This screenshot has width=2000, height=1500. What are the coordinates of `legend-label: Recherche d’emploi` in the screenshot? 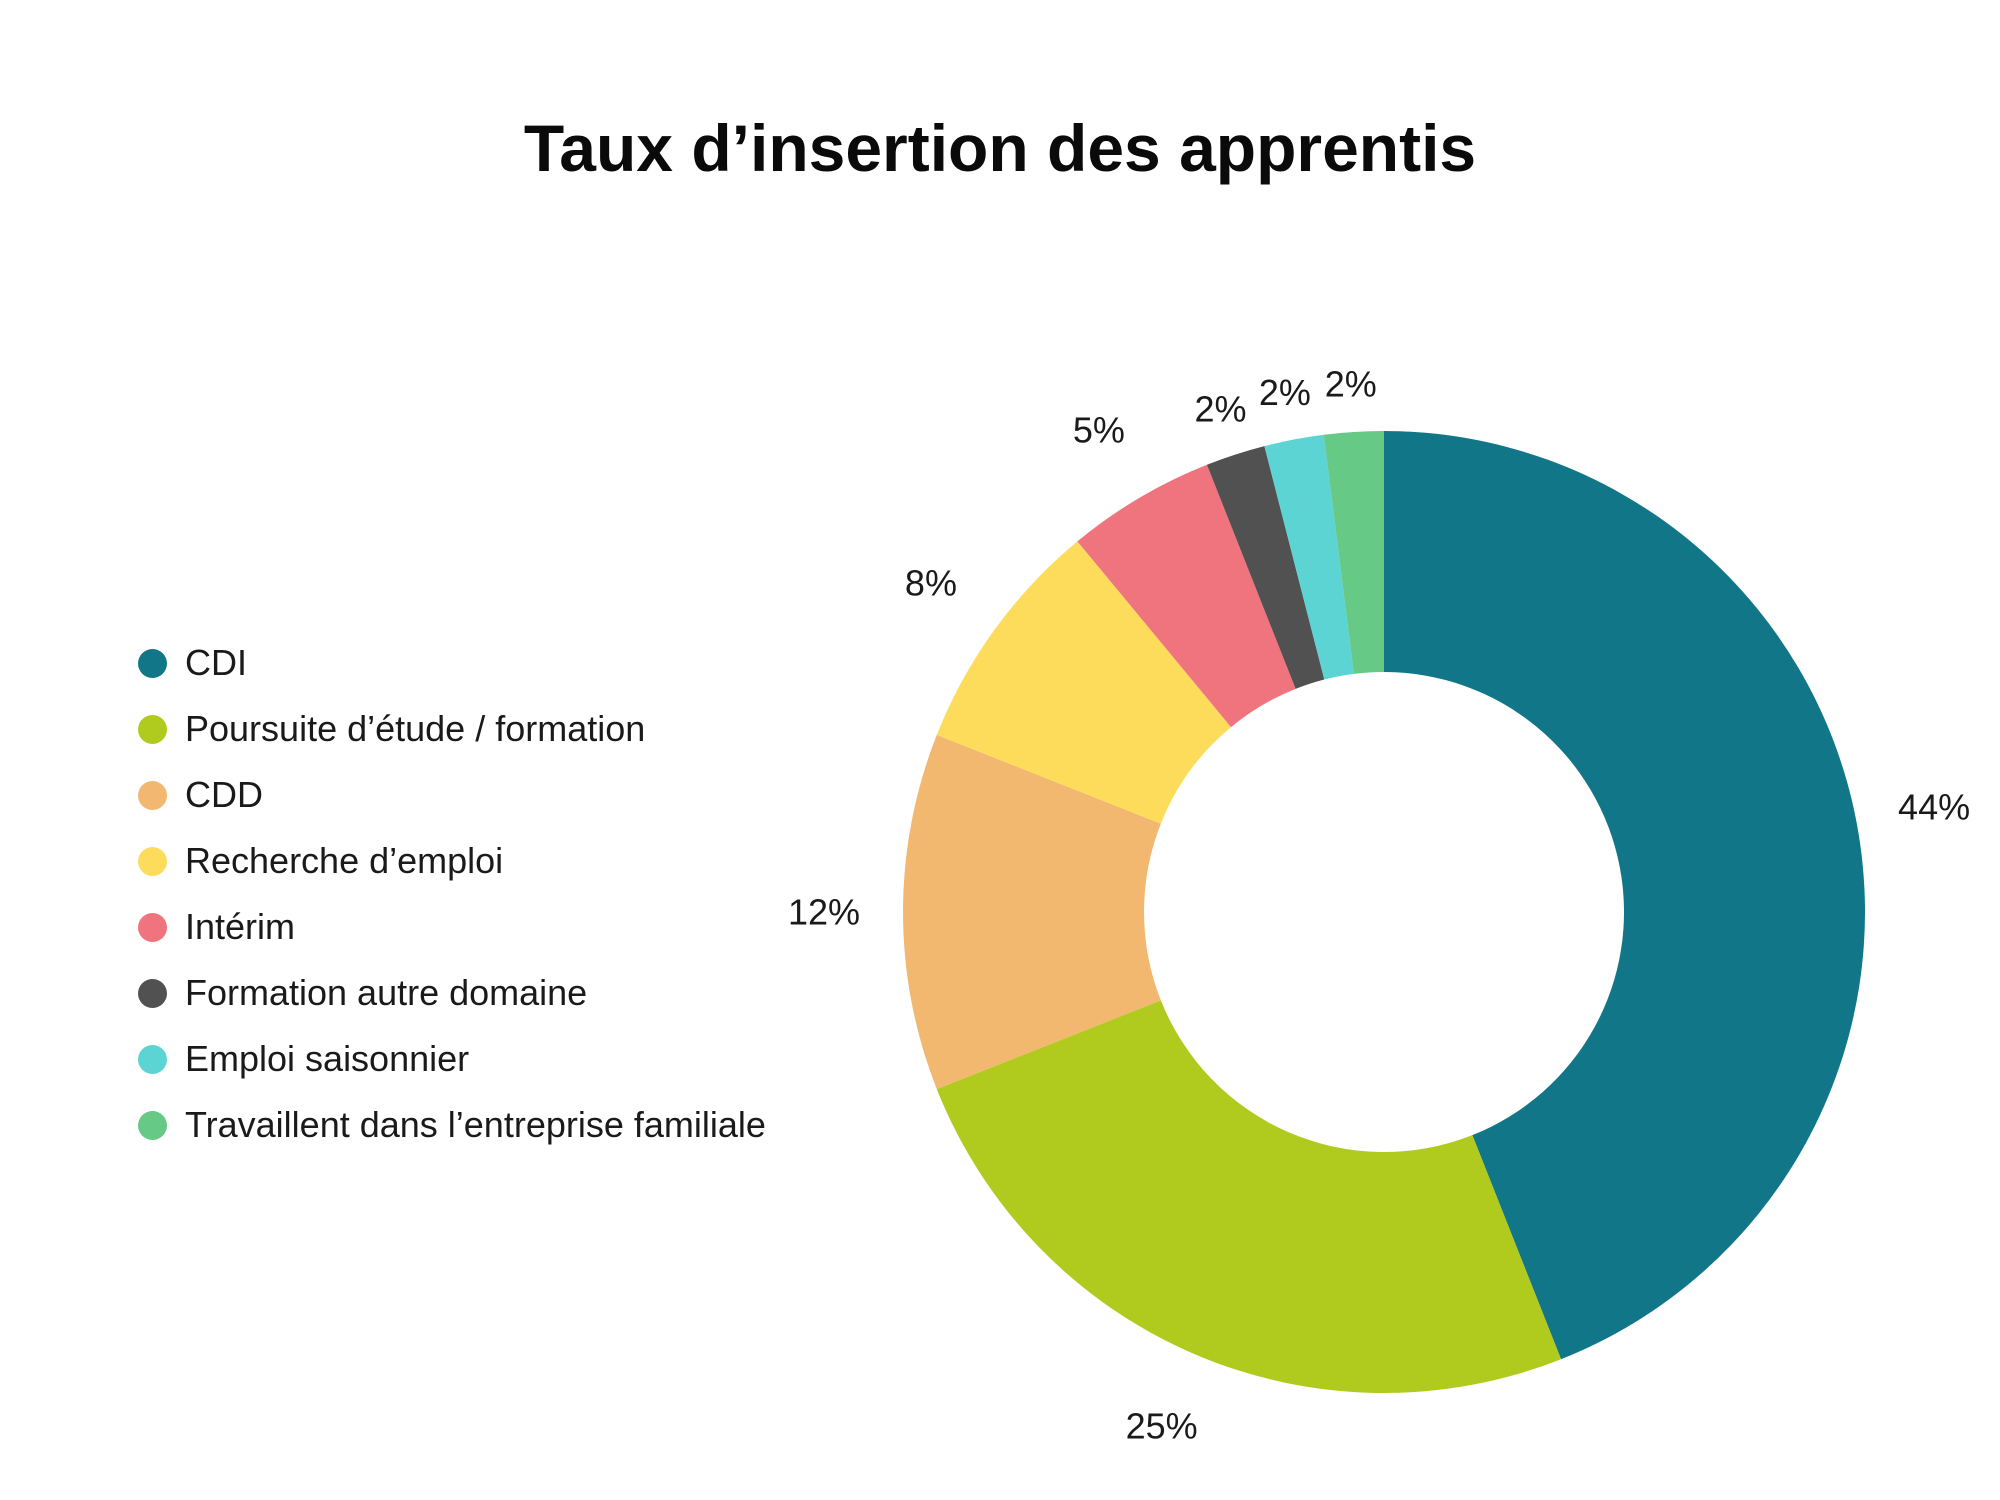 It's located at (344, 860).